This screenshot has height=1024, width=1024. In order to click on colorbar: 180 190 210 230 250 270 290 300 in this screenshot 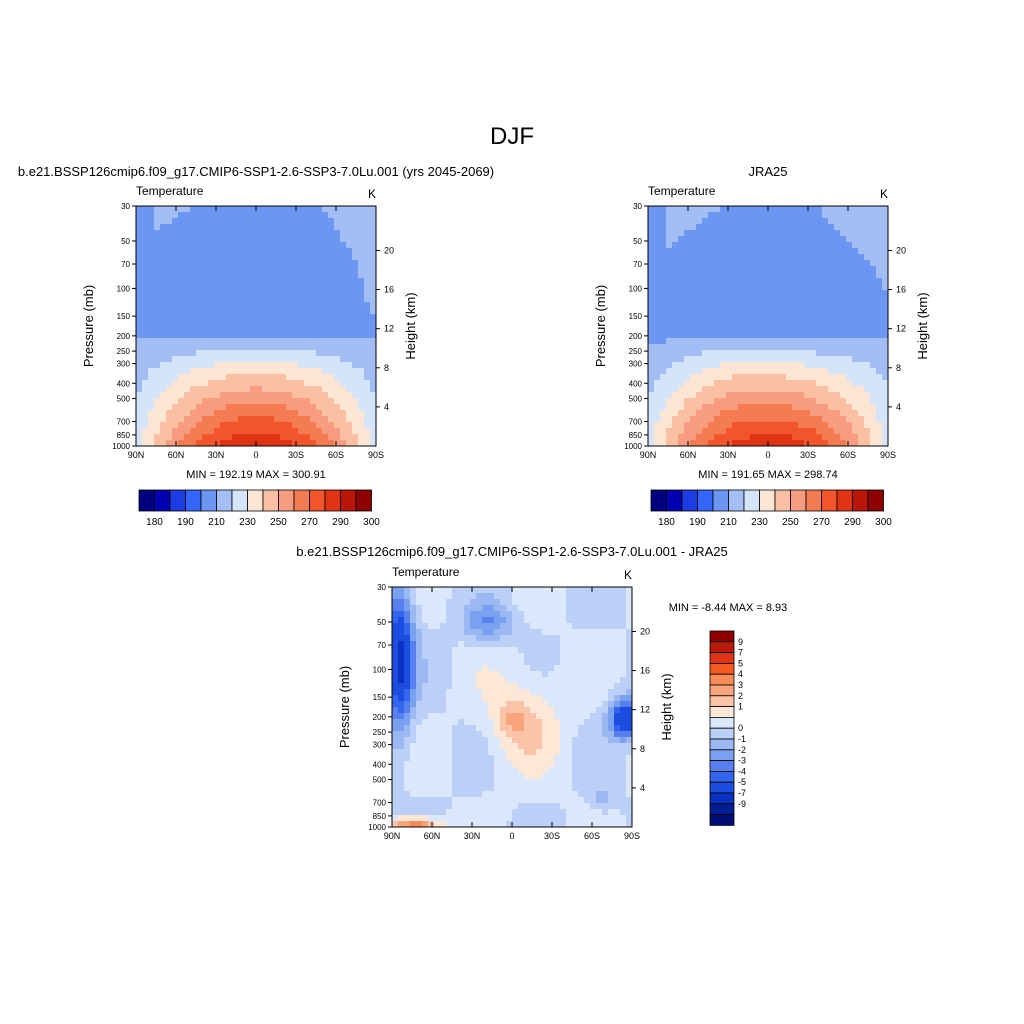, I will do `click(259, 508)`.